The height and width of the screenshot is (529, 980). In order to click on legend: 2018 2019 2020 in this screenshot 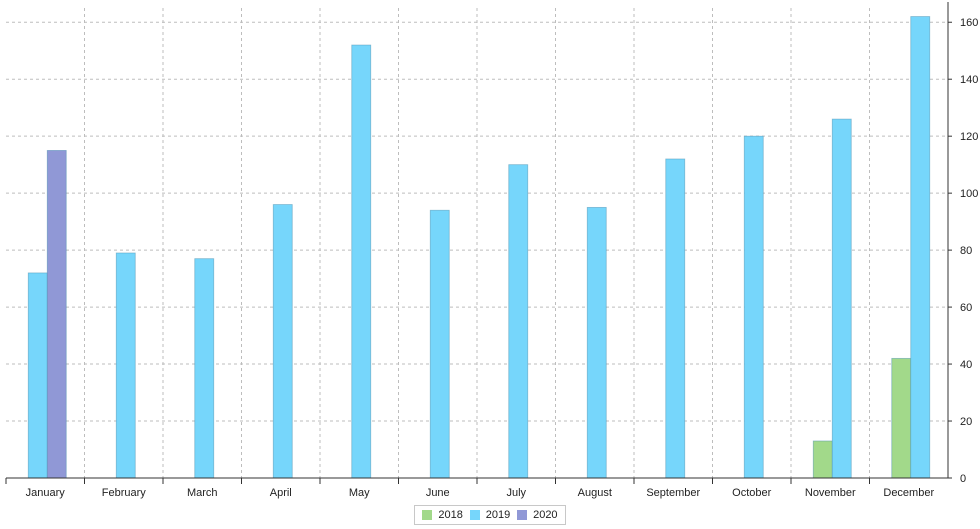, I will do `click(490, 515)`.